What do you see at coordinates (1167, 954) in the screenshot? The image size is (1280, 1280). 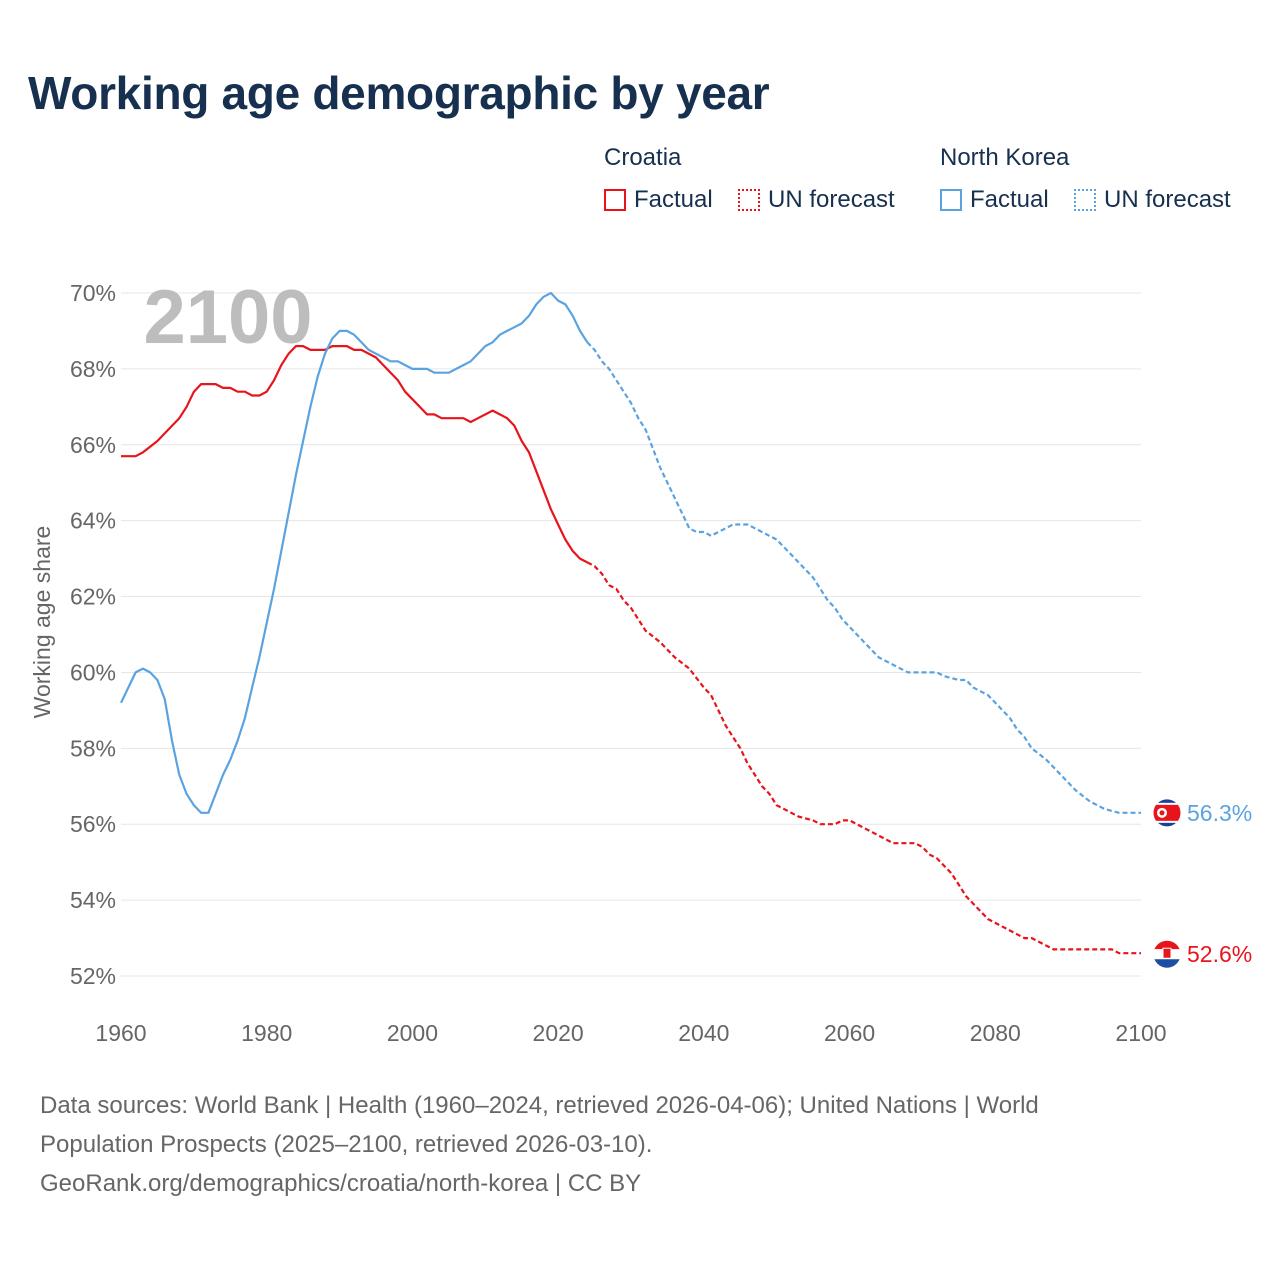 I see `flag-croatia-icon` at bounding box center [1167, 954].